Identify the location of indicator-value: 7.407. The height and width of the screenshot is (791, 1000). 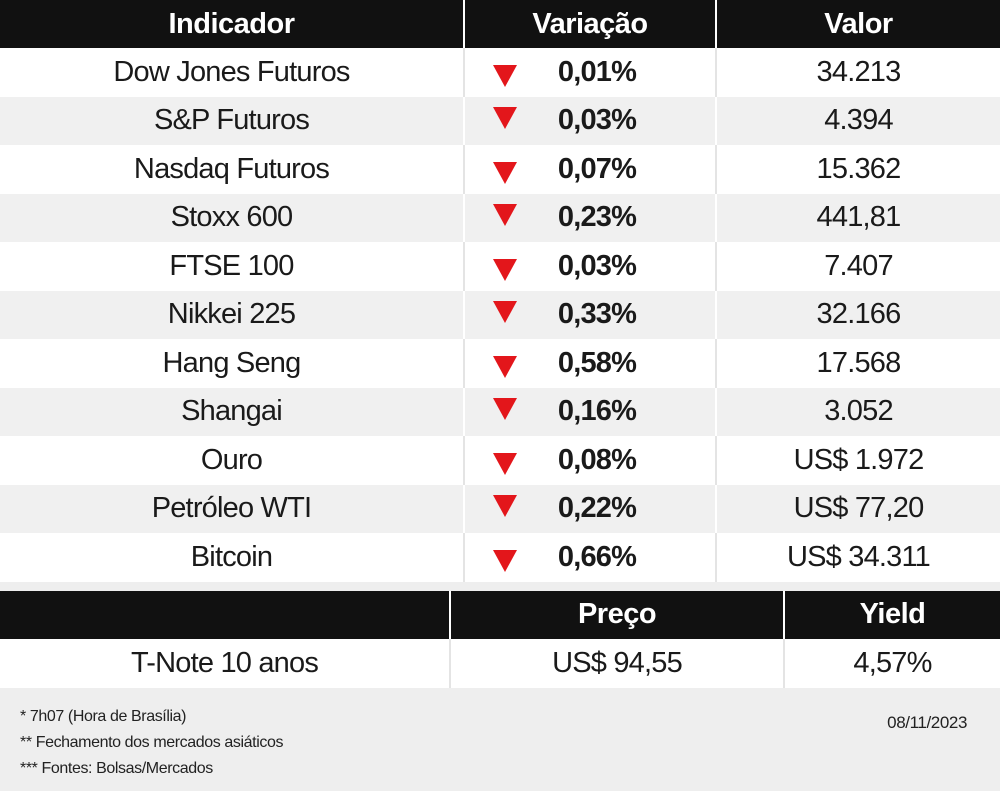
(857, 266).